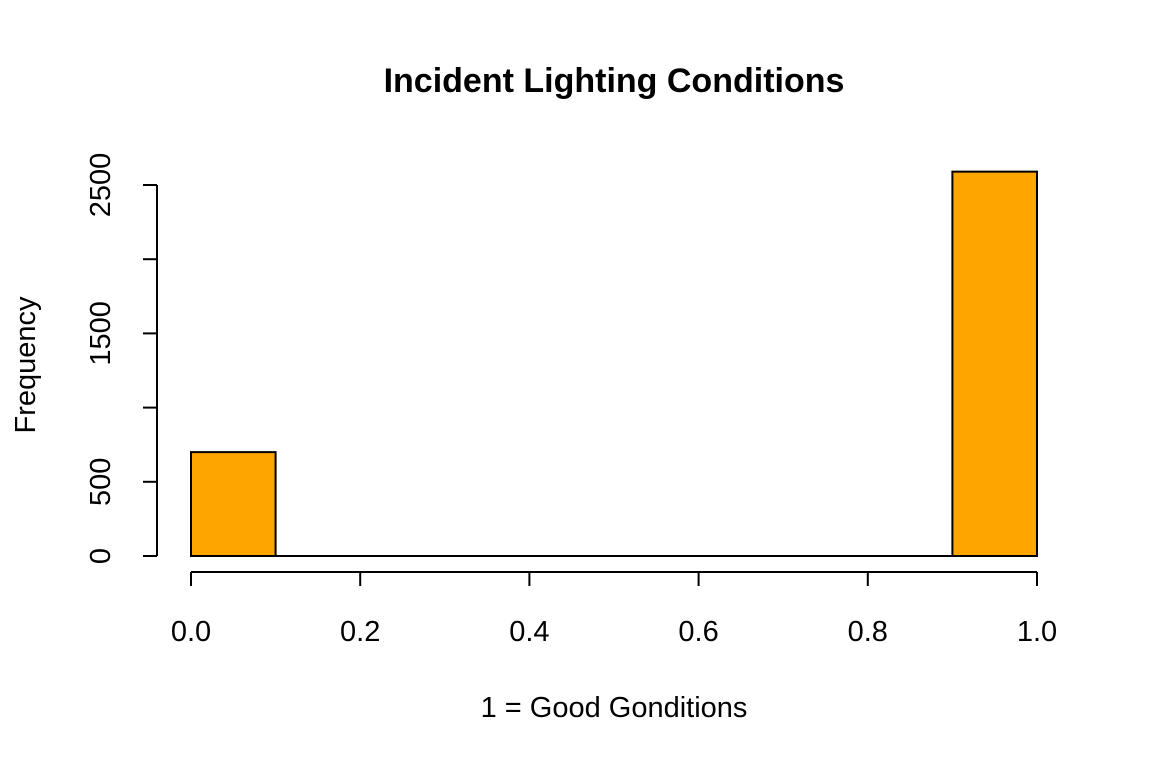  What do you see at coordinates (26, 365) in the screenshot?
I see `y-axis-label: Frequency` at bounding box center [26, 365].